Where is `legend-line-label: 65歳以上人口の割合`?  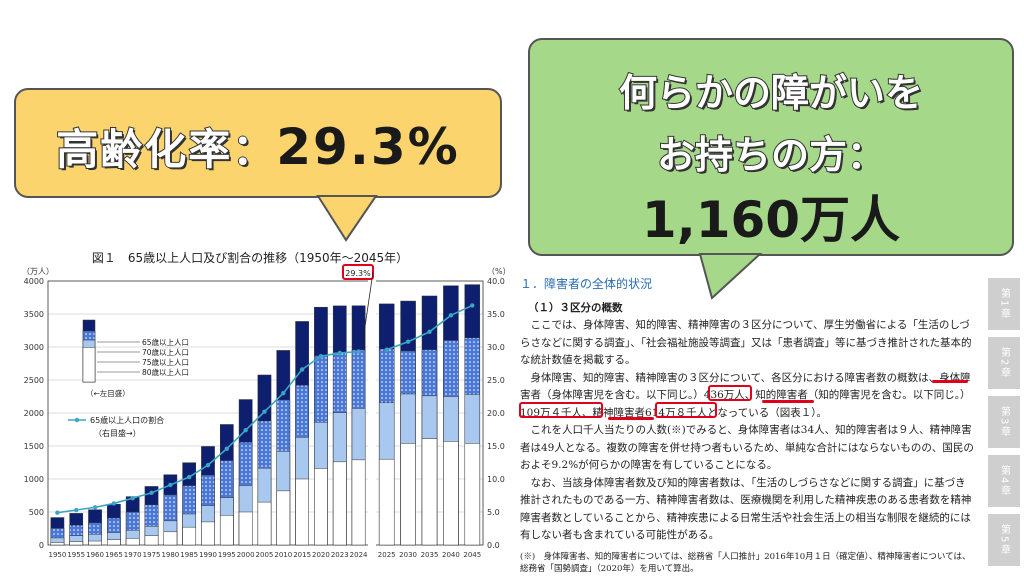 legend-line-label: 65歳以上人口の割合 is located at coordinates (127, 420).